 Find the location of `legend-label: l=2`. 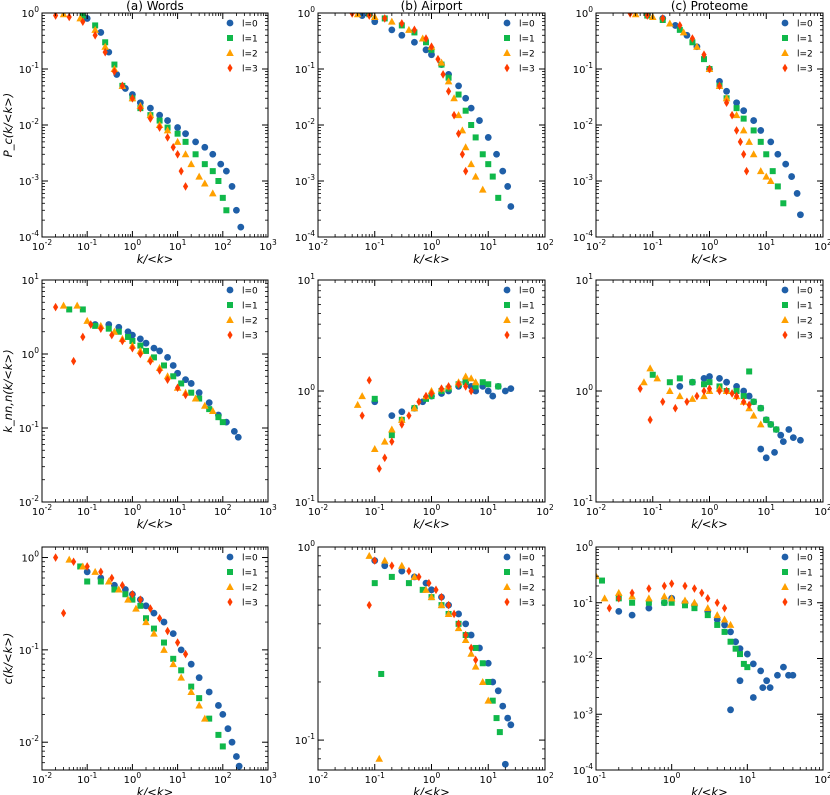

legend-label: l=2 is located at coordinates (250, 55).